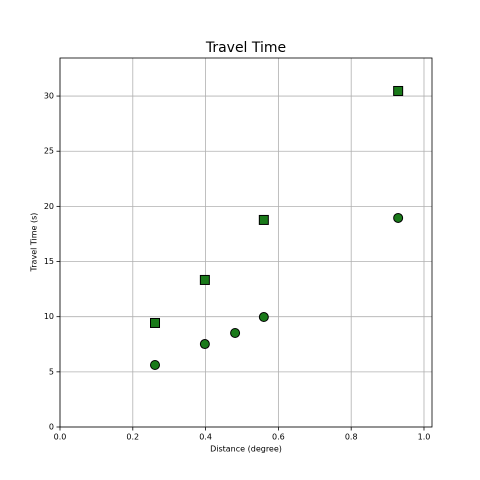 The image size is (480, 480). I want to click on x-tick-label: 0.6, so click(278, 437).